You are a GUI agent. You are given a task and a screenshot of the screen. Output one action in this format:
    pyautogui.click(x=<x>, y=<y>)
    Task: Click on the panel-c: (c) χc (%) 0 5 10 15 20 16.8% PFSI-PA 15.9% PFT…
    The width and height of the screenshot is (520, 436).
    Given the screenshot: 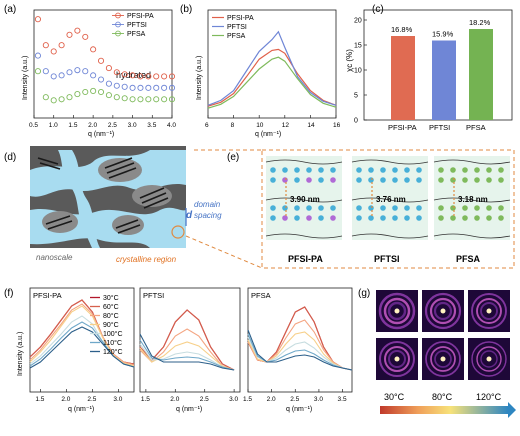 What is the action you would take?
    pyautogui.click(x=429, y=68)
    